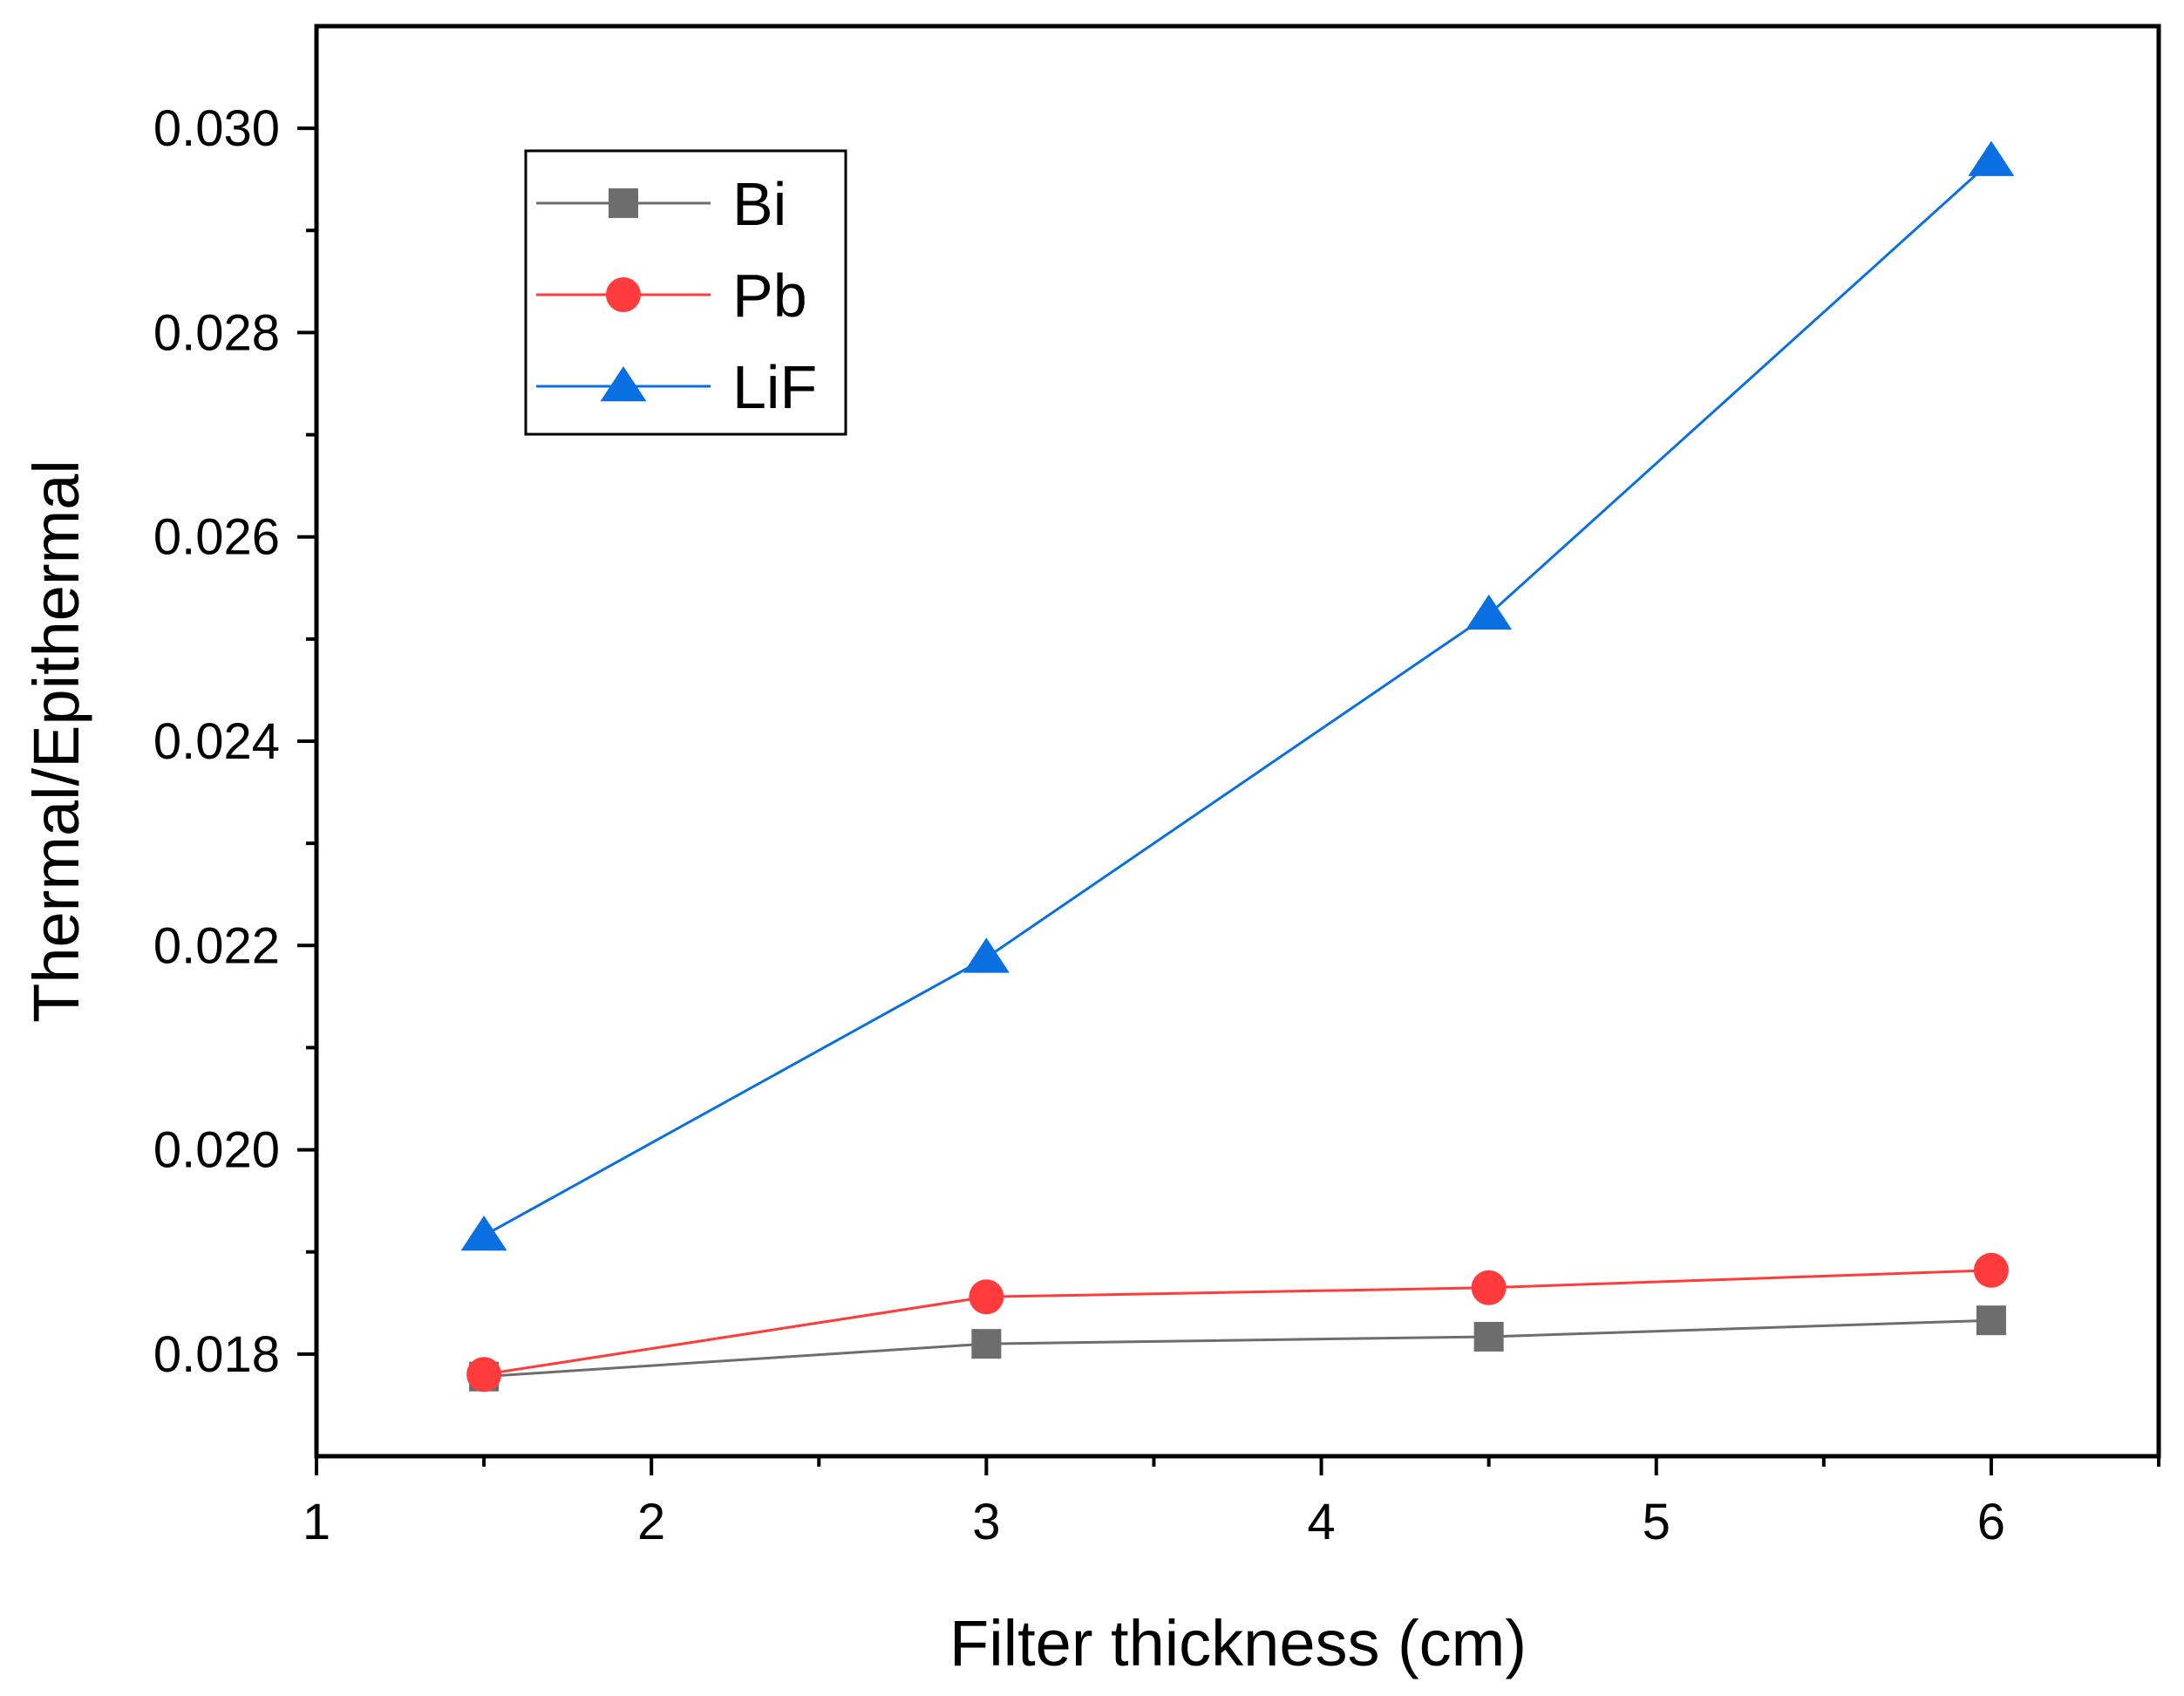 This screenshot has height=1696, width=2184. I want to click on y-axis-ticks: 0.018 0.020 0.022 0.024 0.026 0.028 0.030, so click(234, 741).